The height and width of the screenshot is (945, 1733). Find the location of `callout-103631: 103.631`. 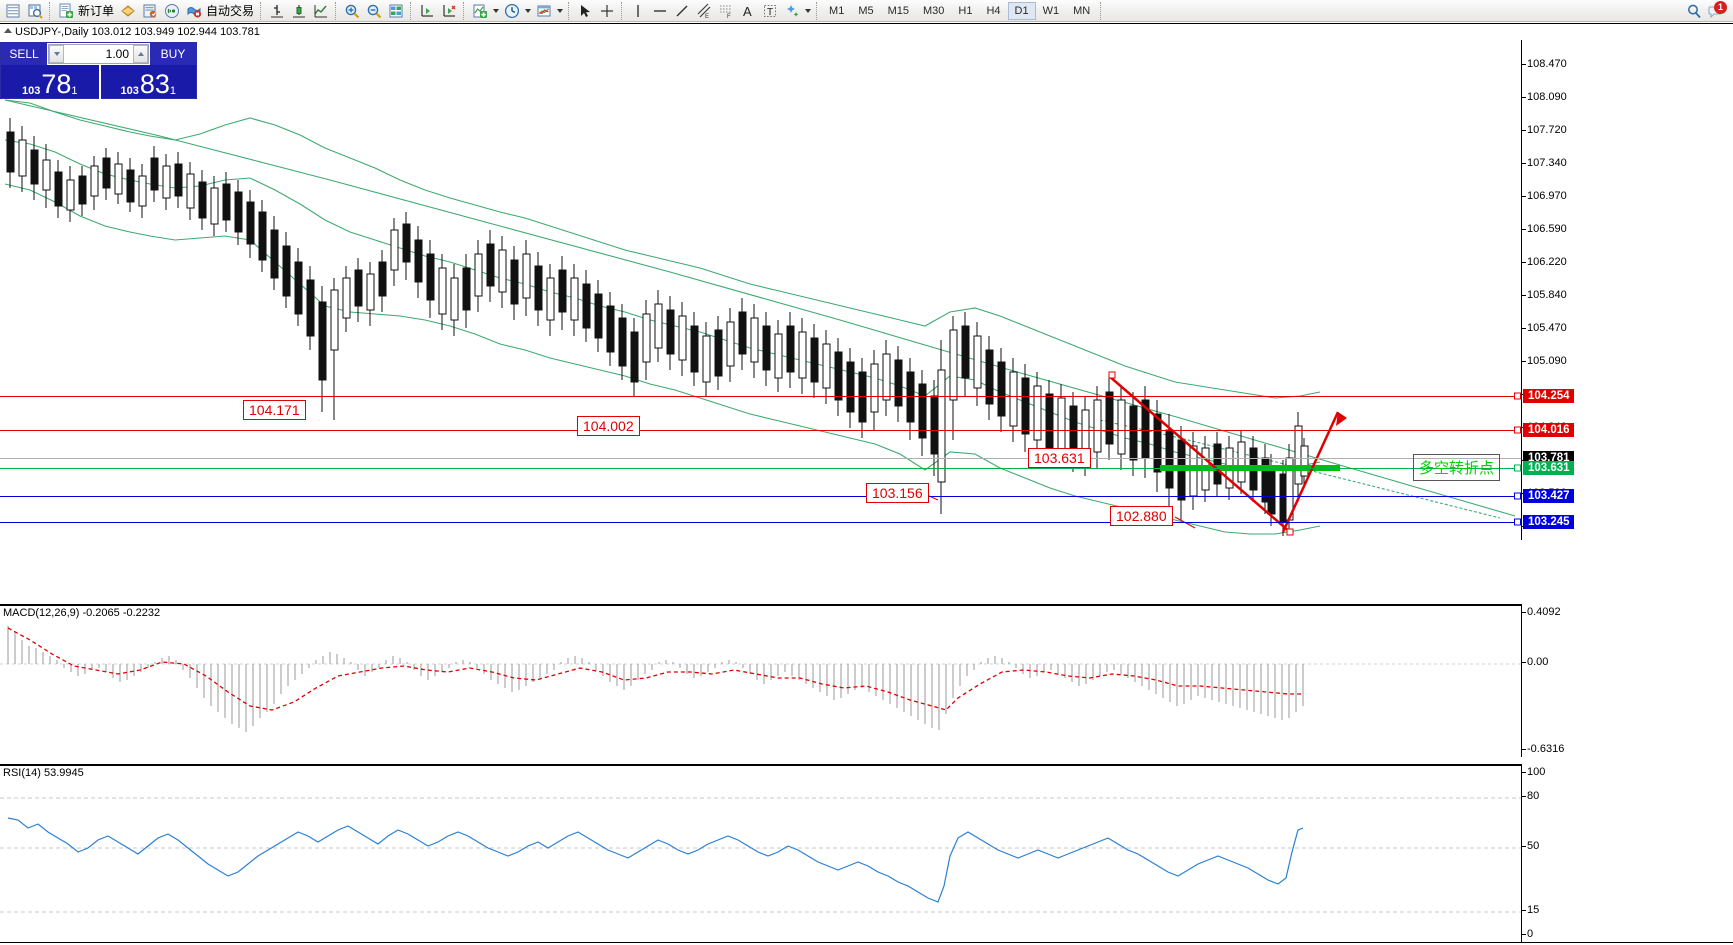

callout-103631: 103.631 is located at coordinates (1059, 458).